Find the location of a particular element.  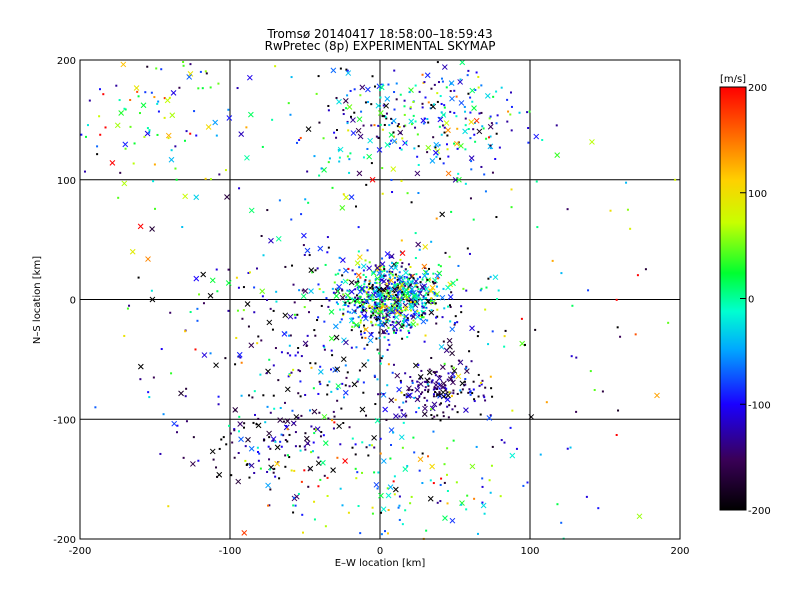

data-point-dot-1903 is located at coordinates (610, 210).